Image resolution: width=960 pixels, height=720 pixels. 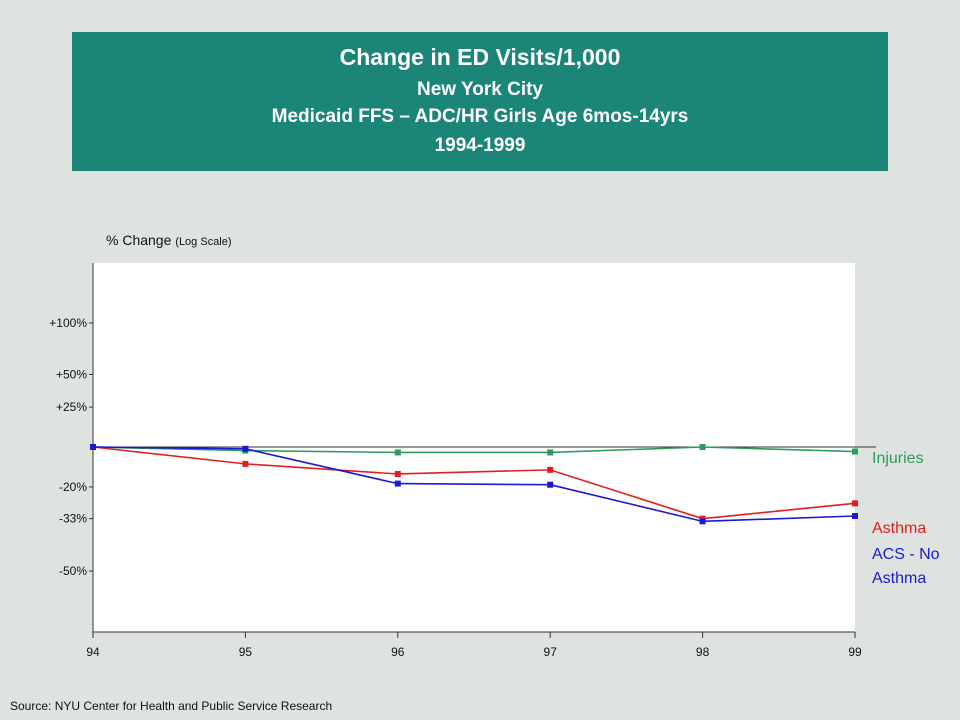 I want to click on series-line-injuries, so click(x=474, y=450).